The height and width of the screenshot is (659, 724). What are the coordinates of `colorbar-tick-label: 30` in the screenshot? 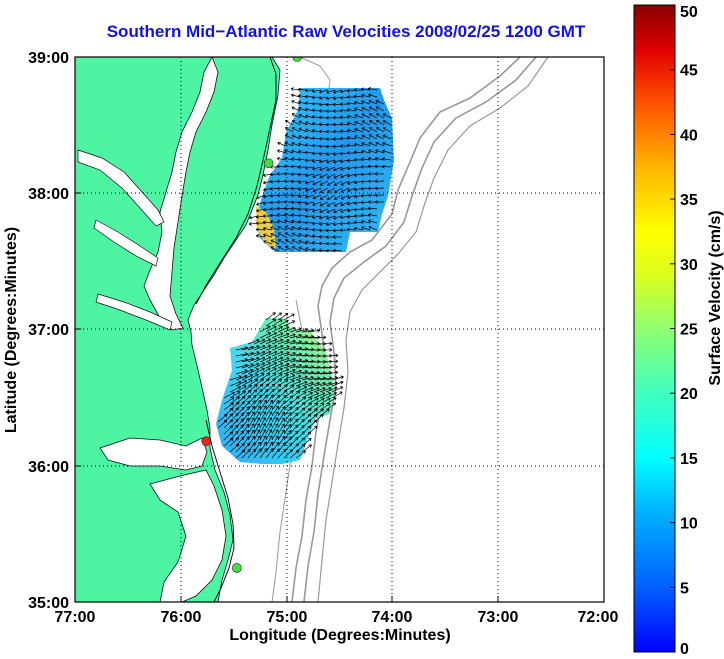 It's located at (689, 265).